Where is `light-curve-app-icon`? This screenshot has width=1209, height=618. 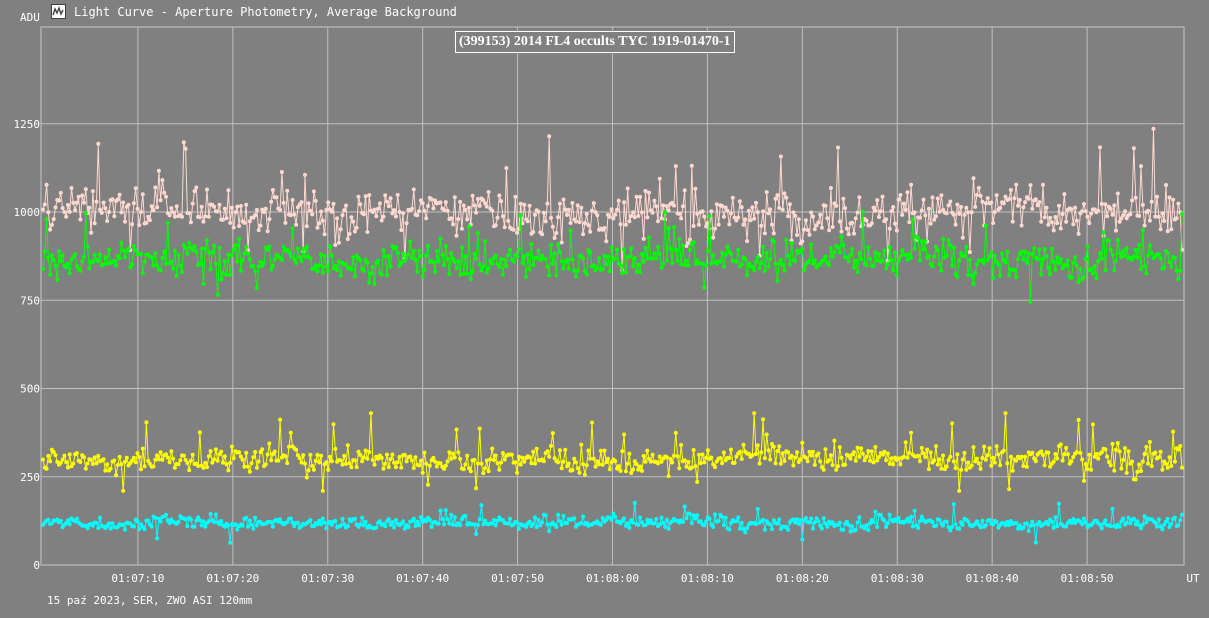 light-curve-app-icon is located at coordinates (58, 11).